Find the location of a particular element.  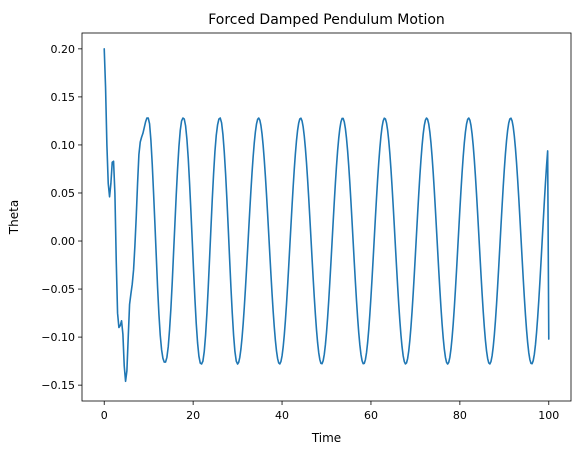

x-tick-label: 40 is located at coordinates (282, 415).